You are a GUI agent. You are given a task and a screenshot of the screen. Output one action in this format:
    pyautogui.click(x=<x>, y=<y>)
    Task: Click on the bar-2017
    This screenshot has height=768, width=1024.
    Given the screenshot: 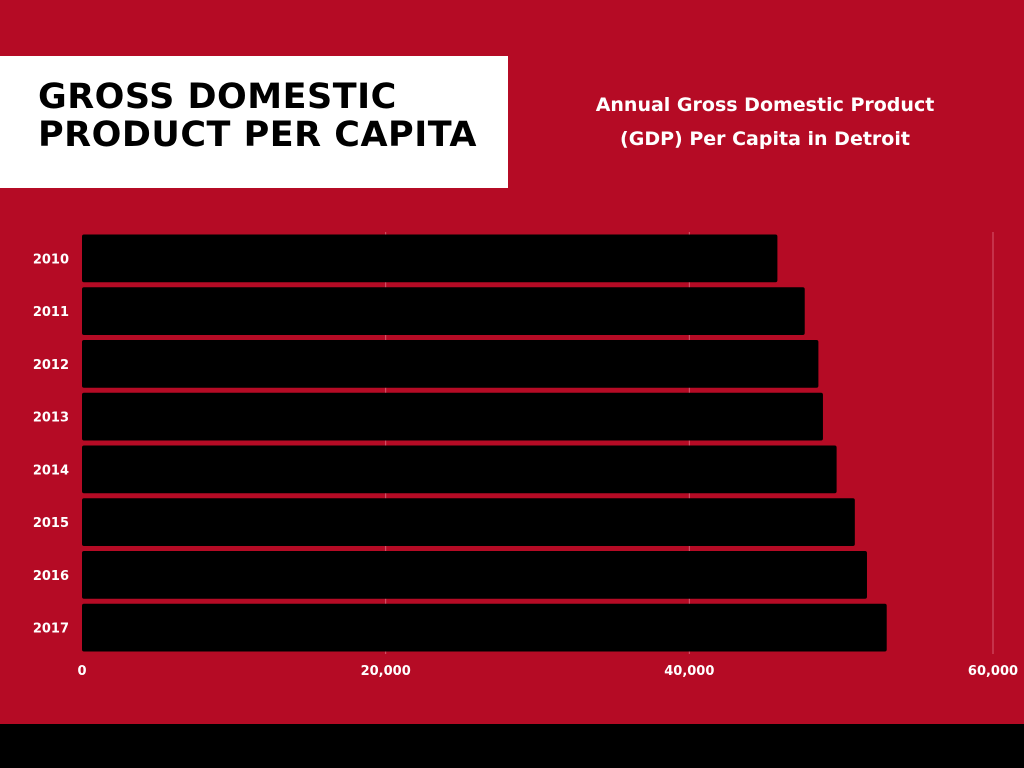 What is the action you would take?
    pyautogui.click(x=484, y=627)
    